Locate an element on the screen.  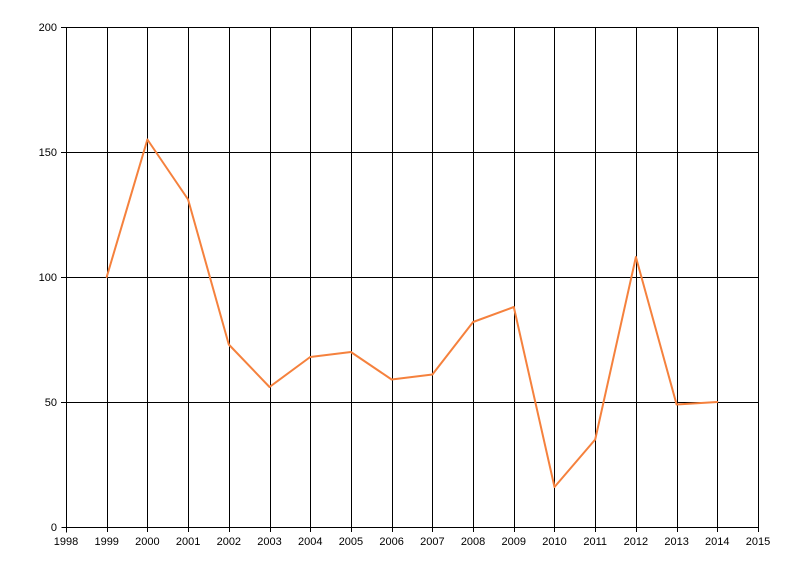
x-tick-label: 2014 is located at coordinates (717, 542).